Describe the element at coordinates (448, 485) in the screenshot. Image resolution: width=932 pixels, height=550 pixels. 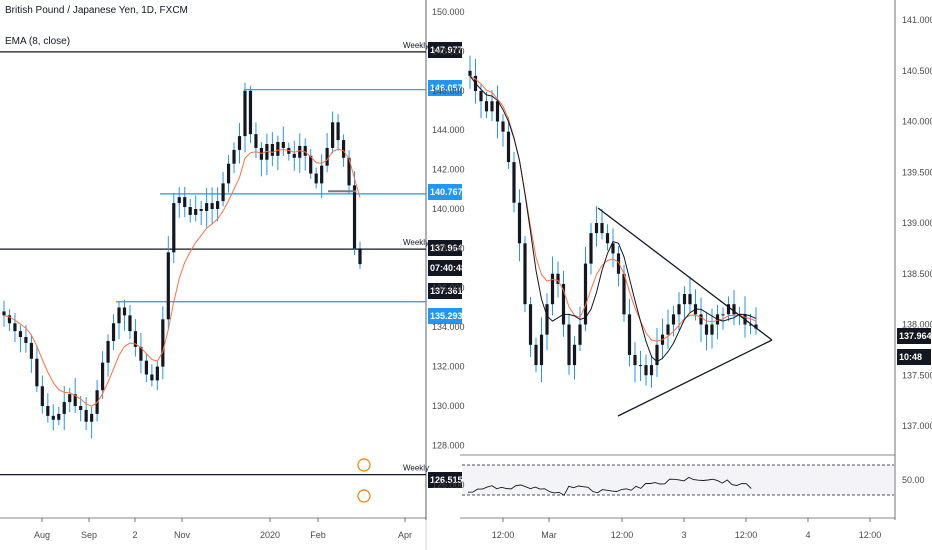
I see `left-price-tick: 126.000` at that location.